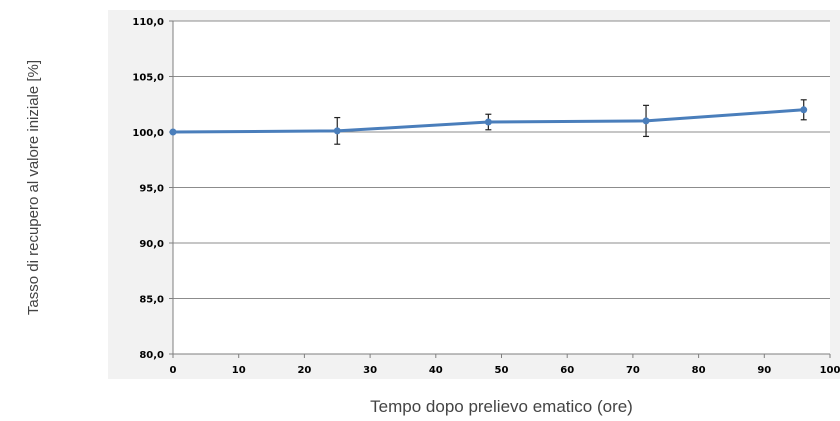 Image resolution: width=840 pixels, height=421 pixels. I want to click on x-tick-label: 40, so click(436, 370).